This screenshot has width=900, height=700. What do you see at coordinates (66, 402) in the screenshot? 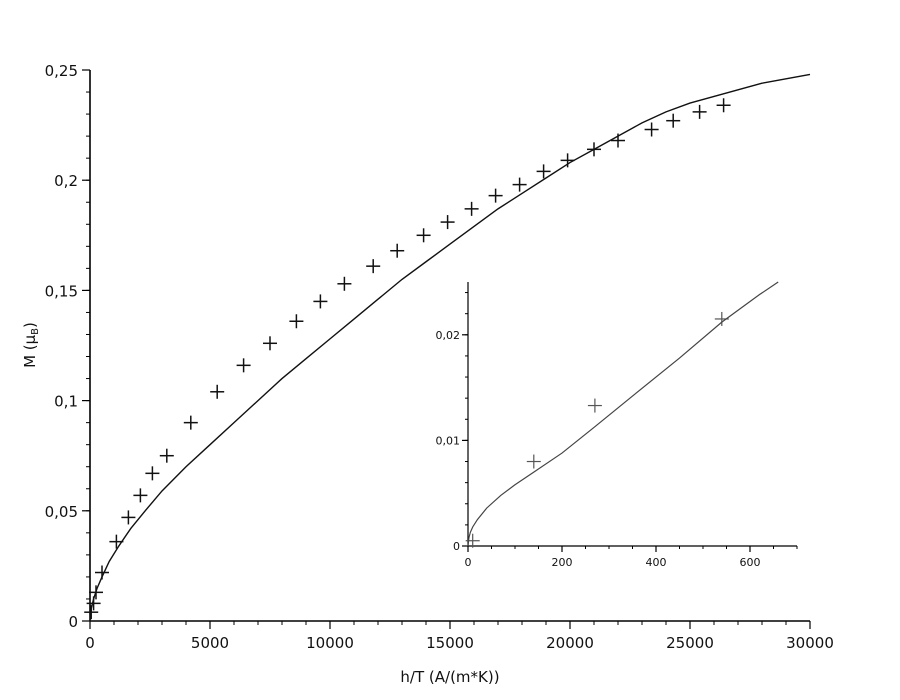
I see `main-y-tick-label: 0,1` at bounding box center [66, 402].